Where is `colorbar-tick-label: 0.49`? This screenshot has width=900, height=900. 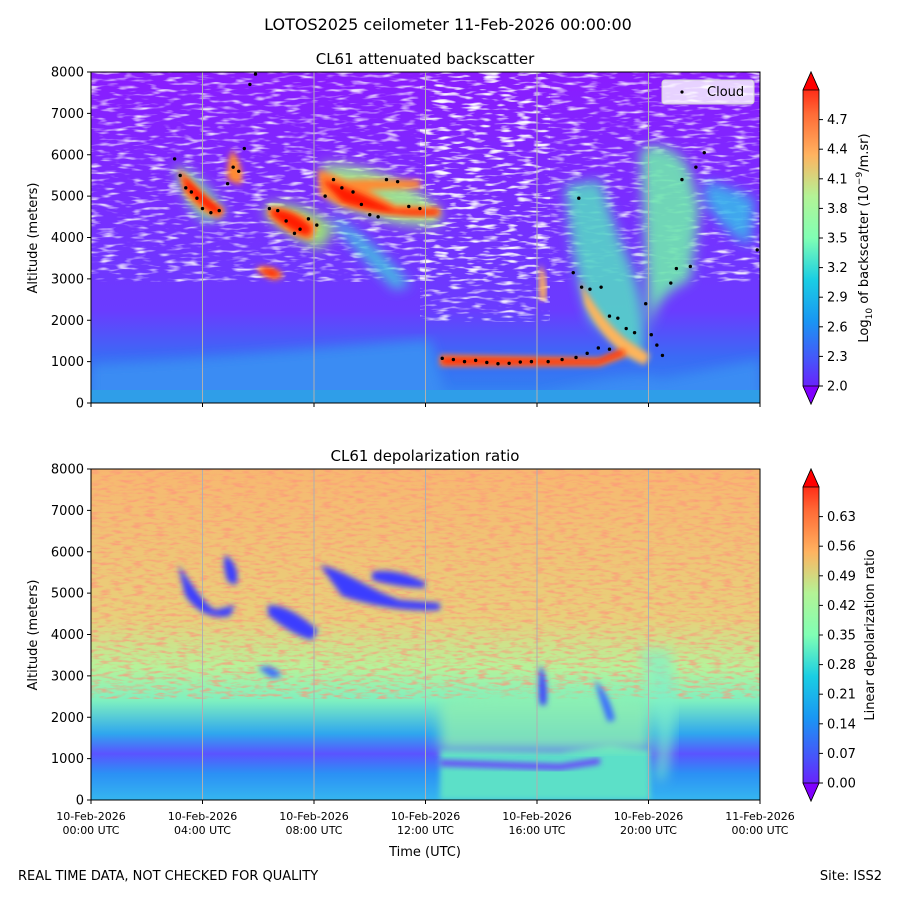
colorbar-tick-label: 0.49 is located at coordinates (841, 576).